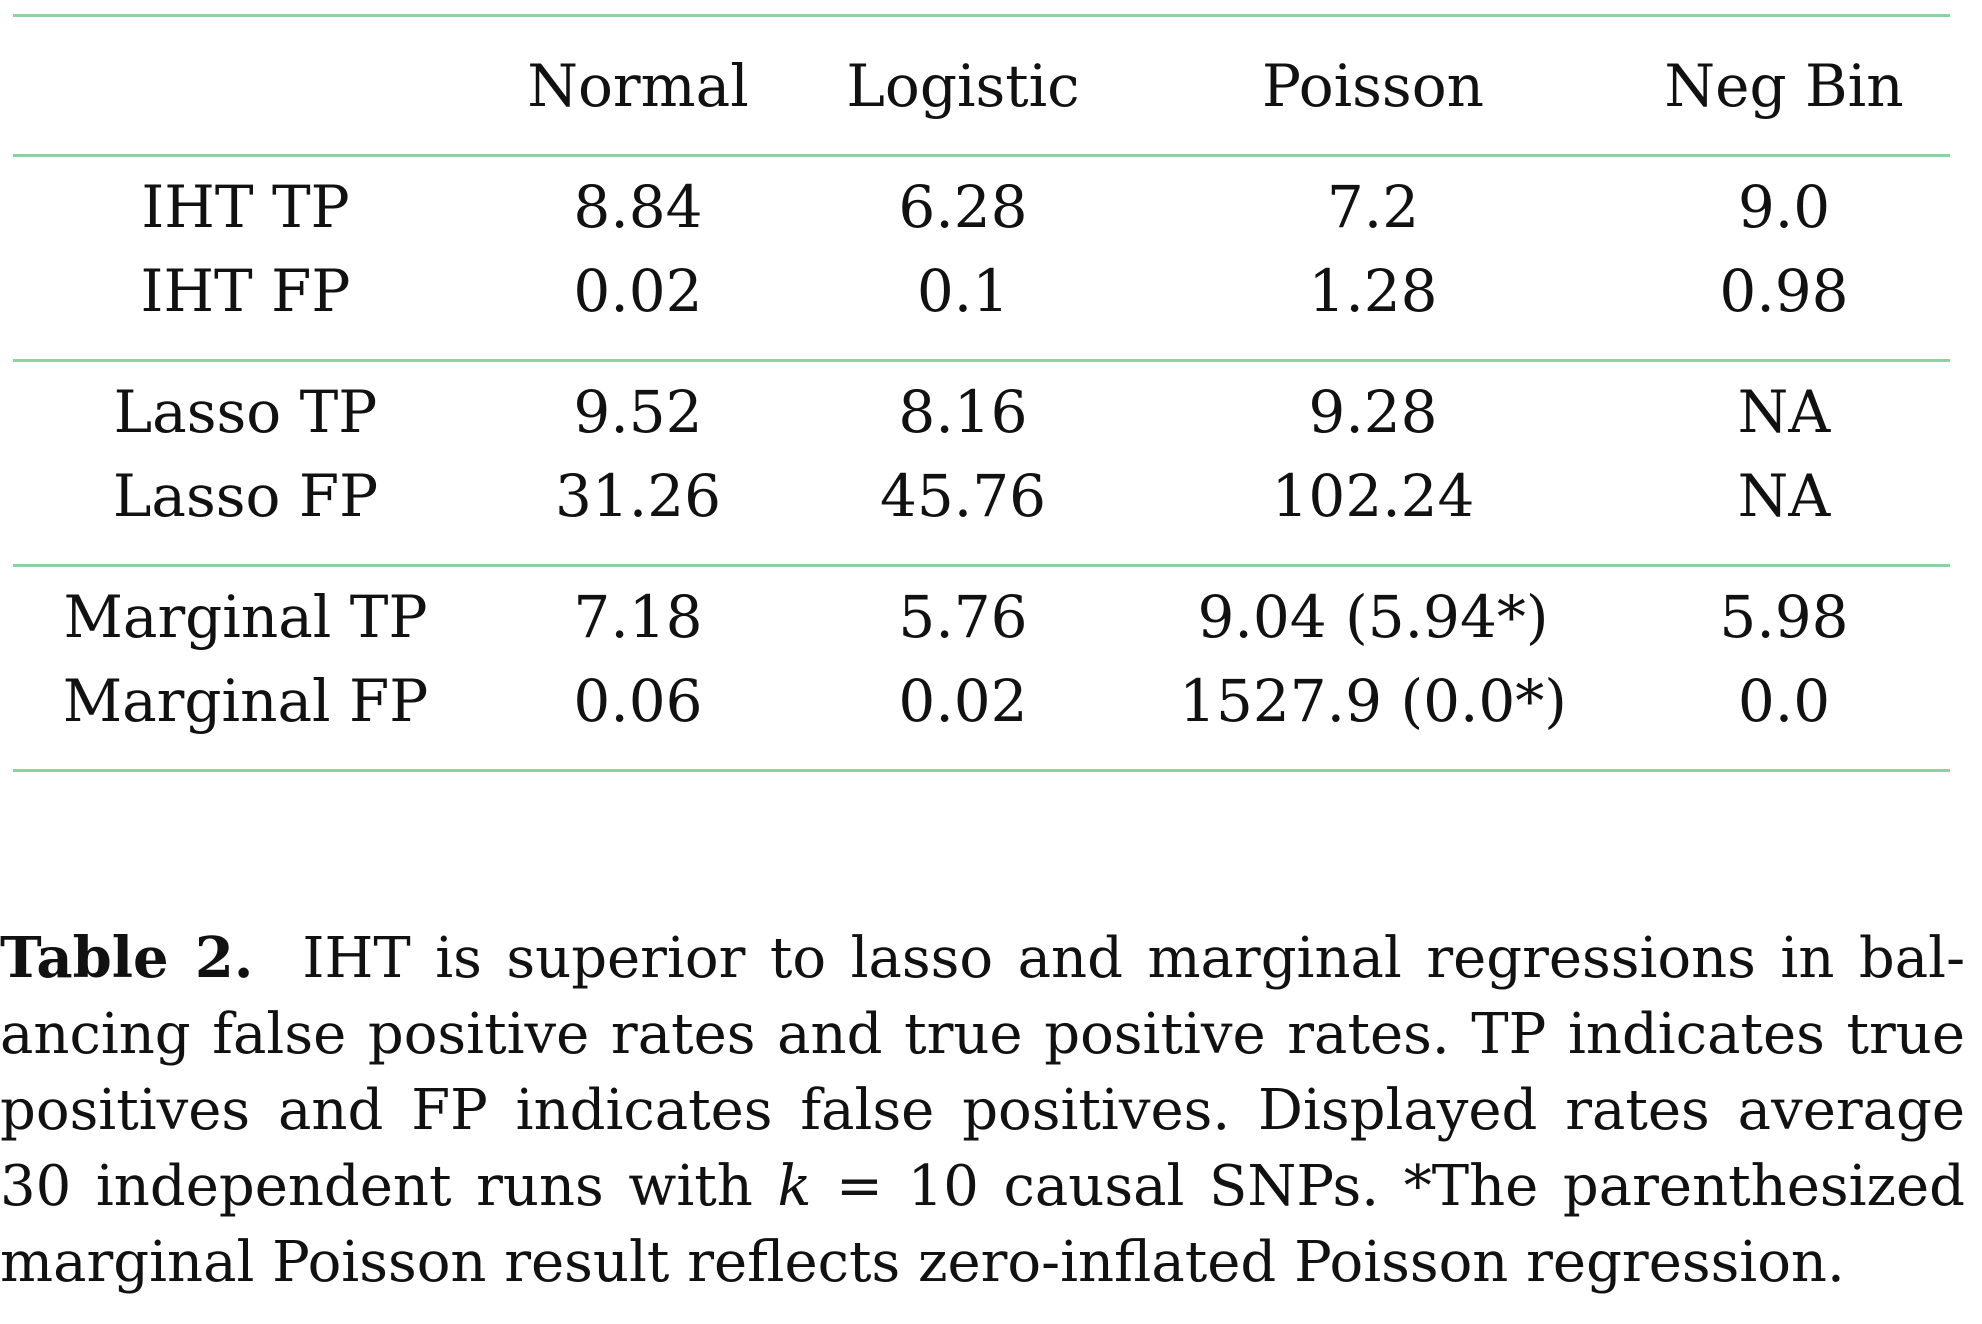 The image size is (1982, 1324). What do you see at coordinates (1373, 291) in the screenshot?
I see `table-cell: 1.28` at bounding box center [1373, 291].